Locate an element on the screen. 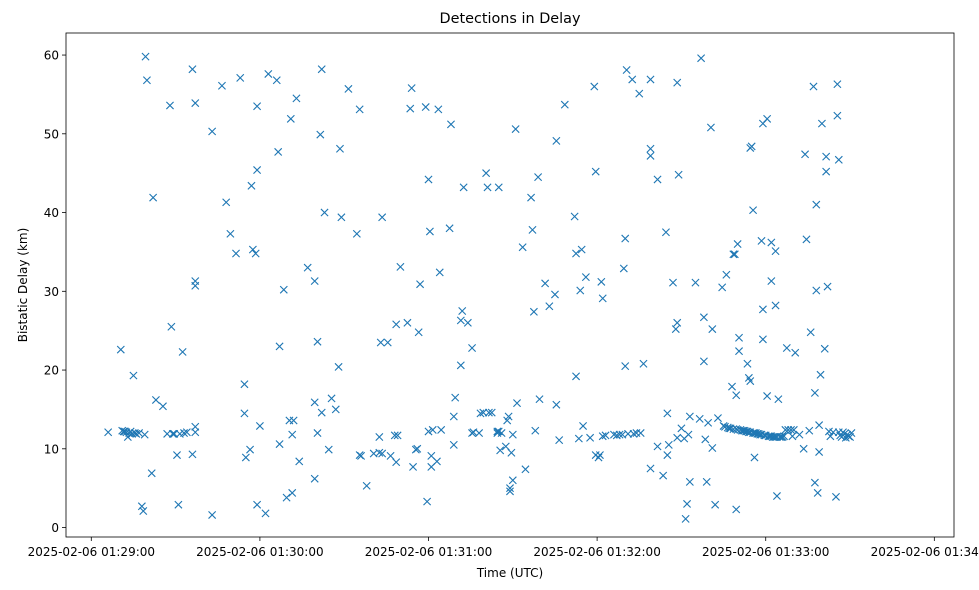 This screenshot has width=979, height=590. y-tick-label: 50 is located at coordinates (51, 134).